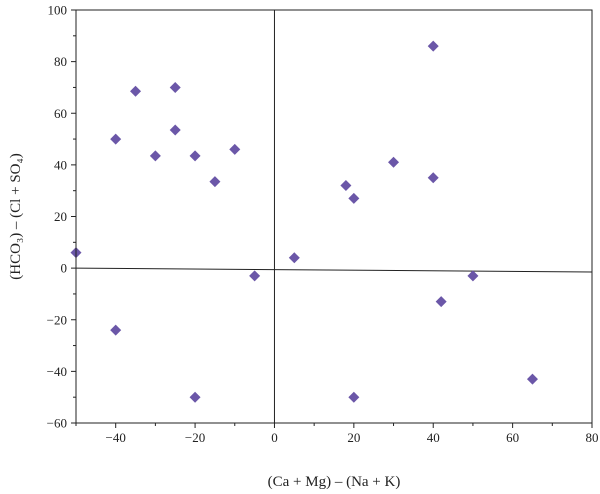 Image resolution: width=600 pixels, height=494 pixels. I want to click on y-tick-label: −20, so click(57, 319).